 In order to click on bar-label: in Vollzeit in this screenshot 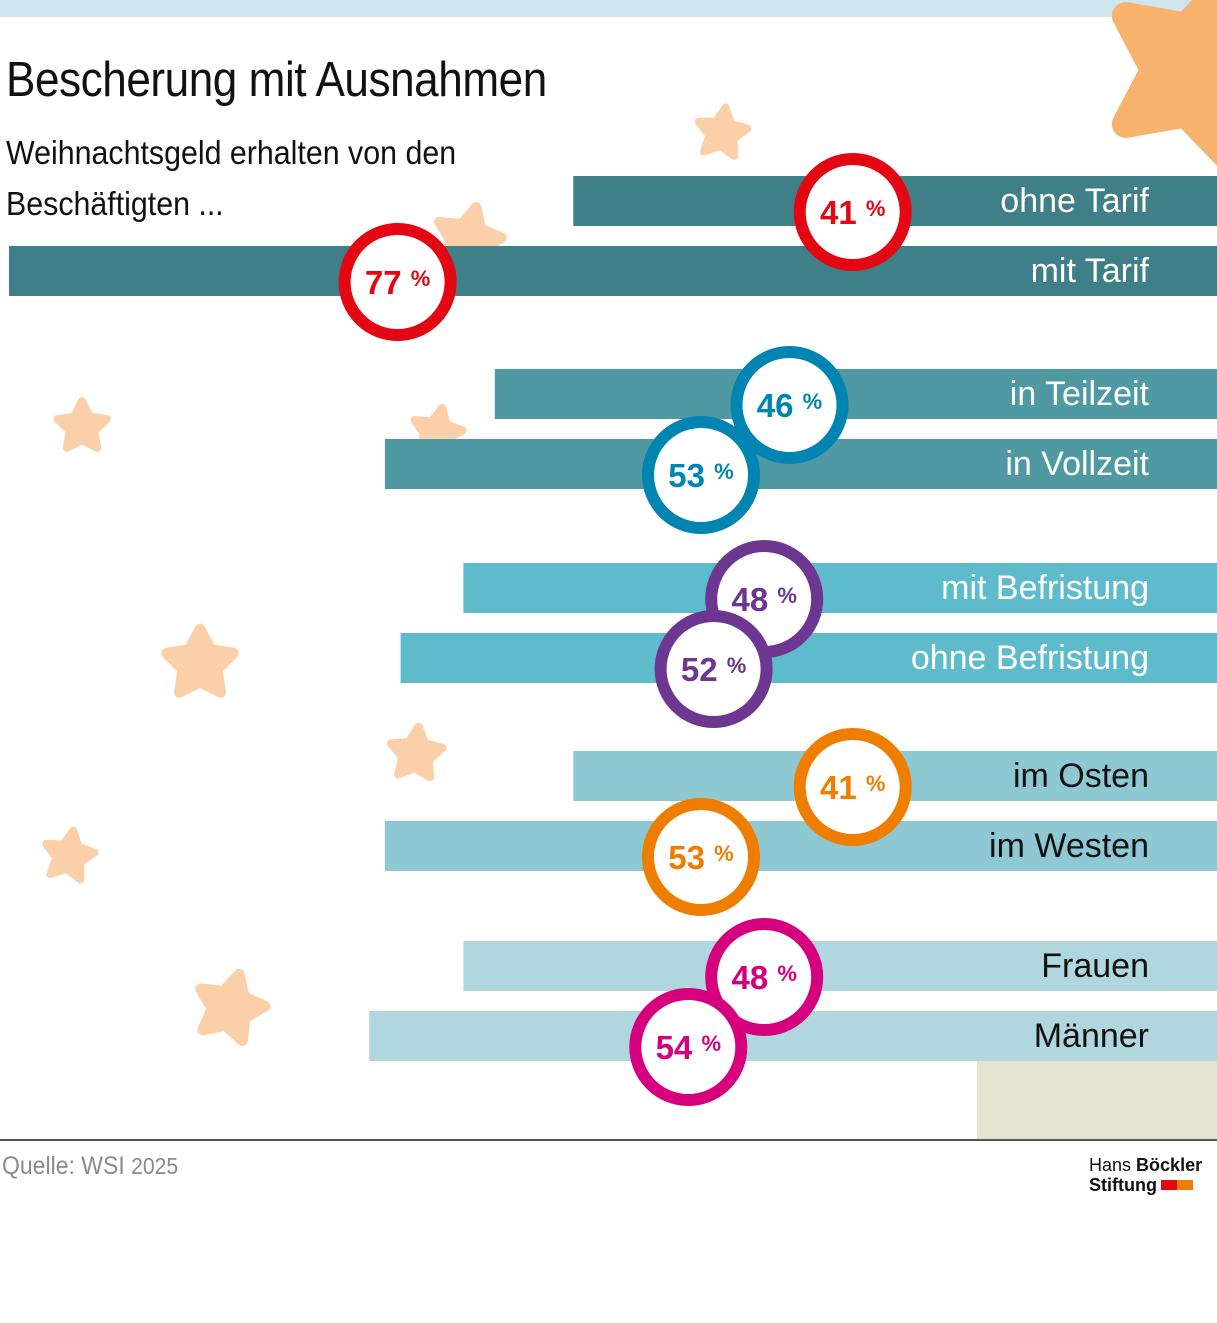, I will do `click(1077, 464)`.